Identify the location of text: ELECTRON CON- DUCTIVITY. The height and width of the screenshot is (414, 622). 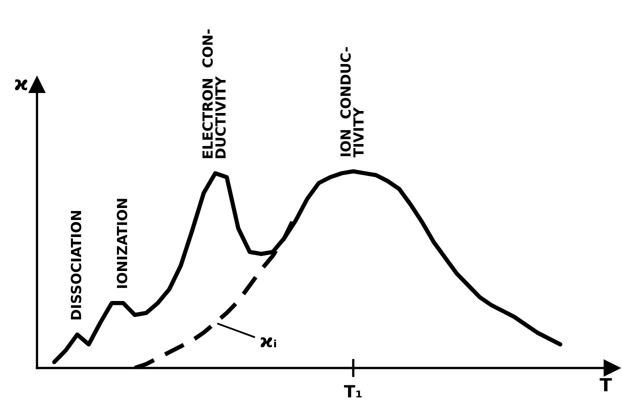
(214, 93).